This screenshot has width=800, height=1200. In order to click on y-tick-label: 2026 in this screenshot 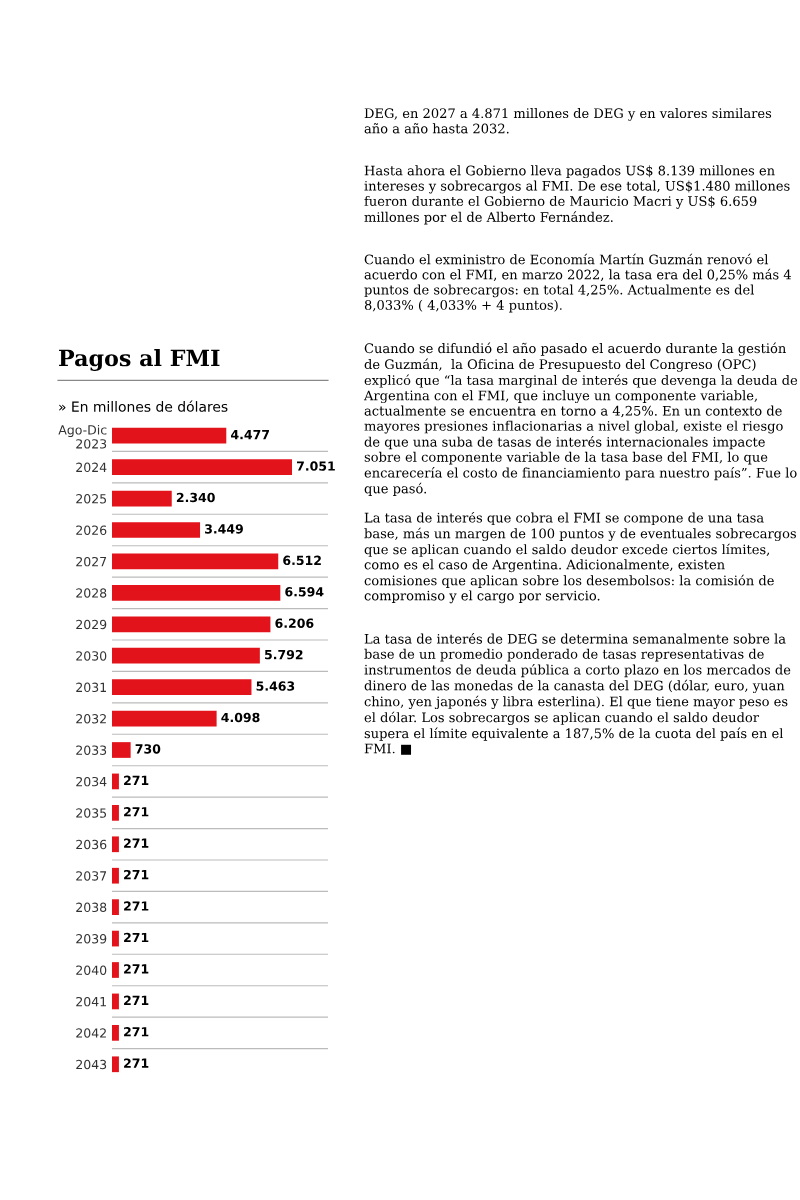, I will do `click(91, 530)`.